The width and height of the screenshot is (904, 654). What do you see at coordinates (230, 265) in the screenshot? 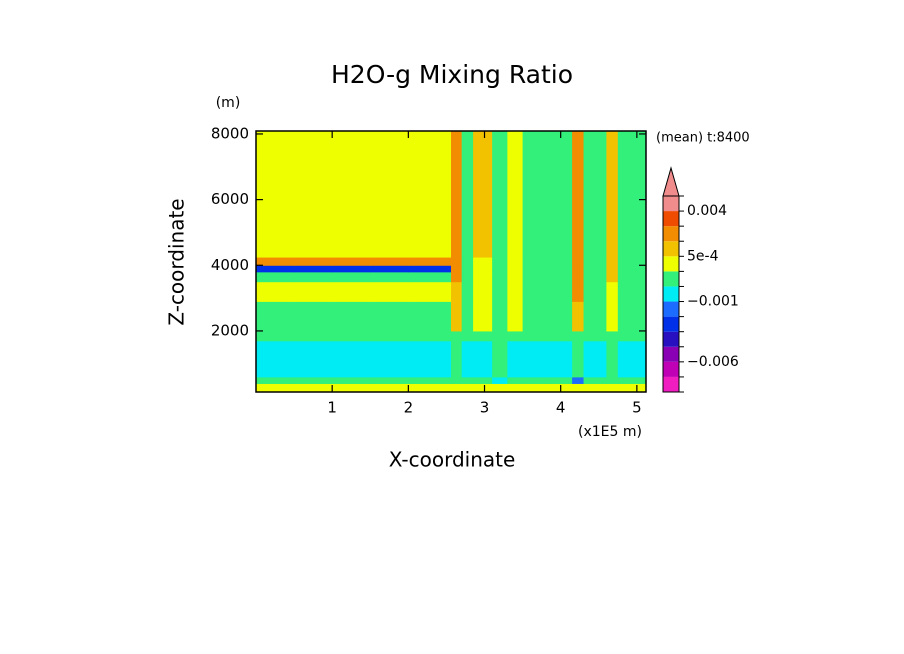
I see `y-tick-label: 4000` at bounding box center [230, 265].